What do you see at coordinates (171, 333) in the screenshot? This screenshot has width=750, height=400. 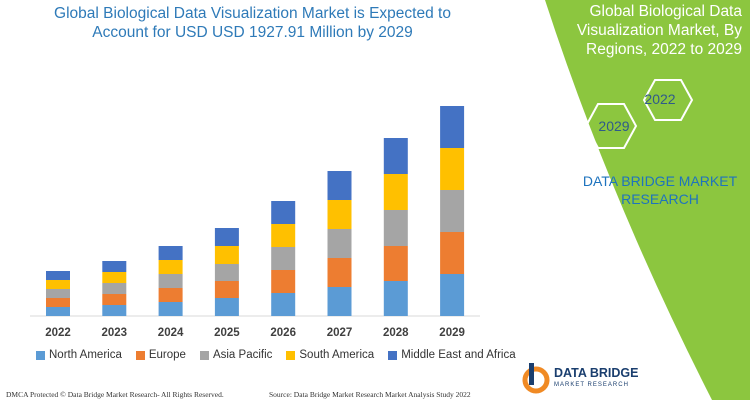 I see `x-tick-label: 2024` at bounding box center [171, 333].